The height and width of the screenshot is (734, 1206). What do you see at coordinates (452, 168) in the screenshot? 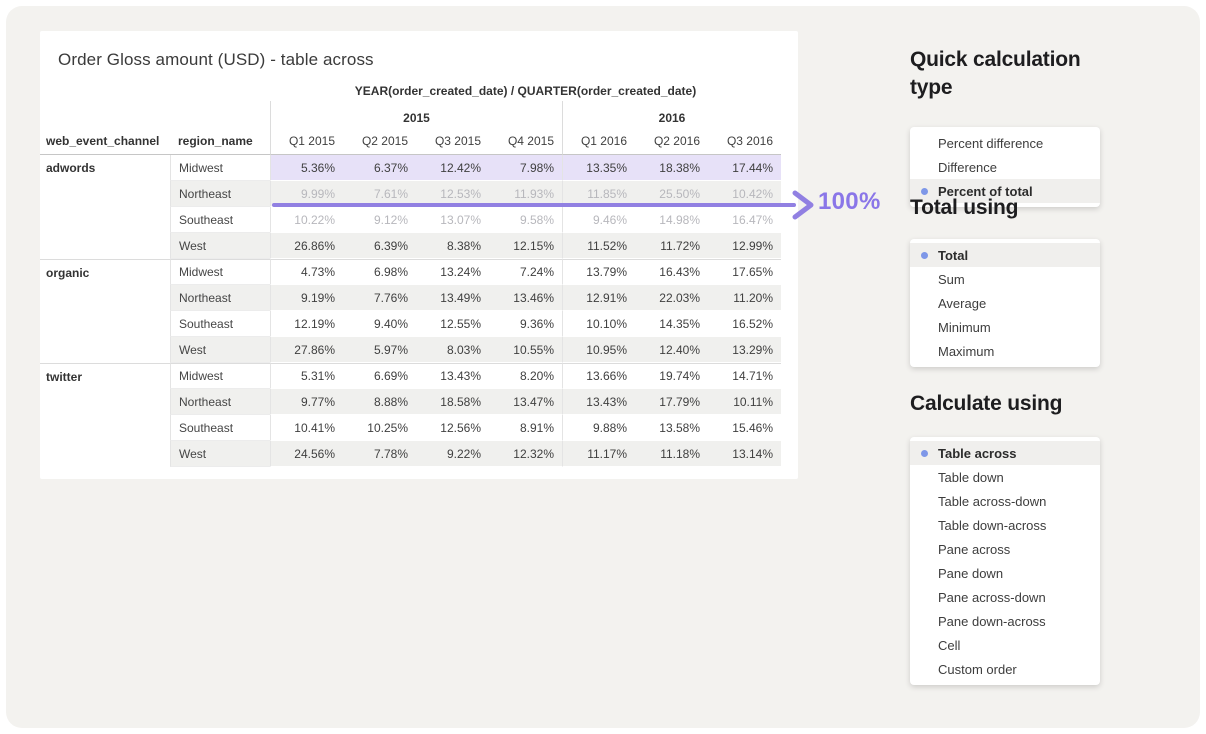
I see `value-cell: 12.42%` at bounding box center [452, 168].